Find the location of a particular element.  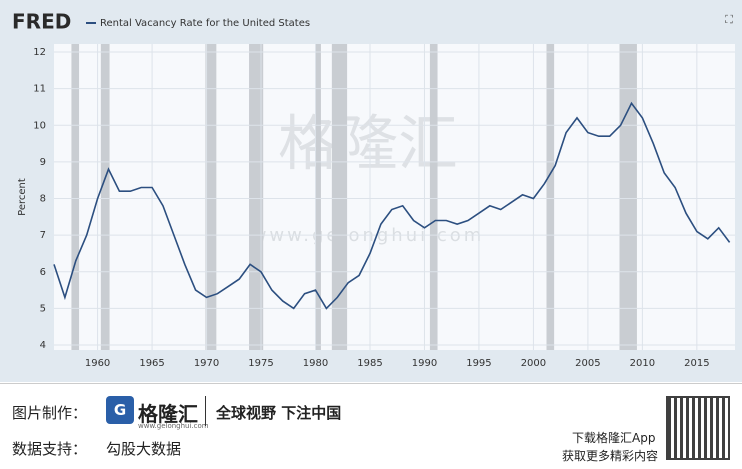

qr-code is located at coordinates (698, 428).